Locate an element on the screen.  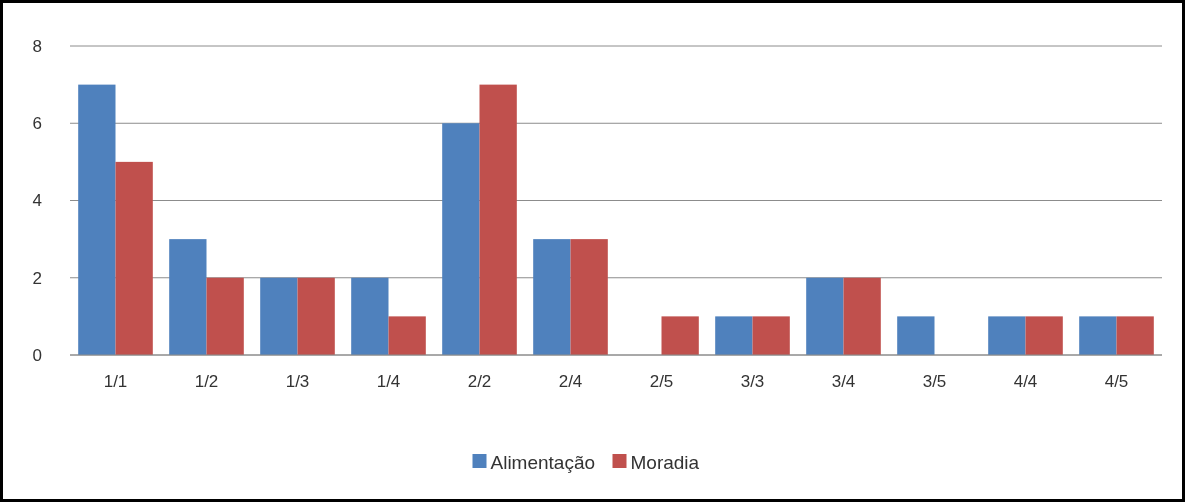
y-tick-label: 6 is located at coordinates (37, 124).